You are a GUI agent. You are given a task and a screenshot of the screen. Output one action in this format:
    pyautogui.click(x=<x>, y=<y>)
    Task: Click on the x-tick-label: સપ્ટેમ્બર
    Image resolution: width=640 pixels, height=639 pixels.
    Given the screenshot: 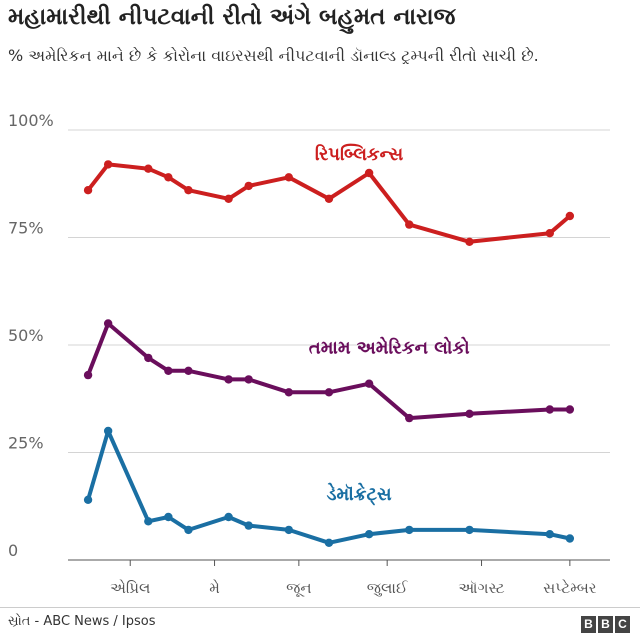 What is the action you would take?
    pyautogui.click(x=570, y=588)
    